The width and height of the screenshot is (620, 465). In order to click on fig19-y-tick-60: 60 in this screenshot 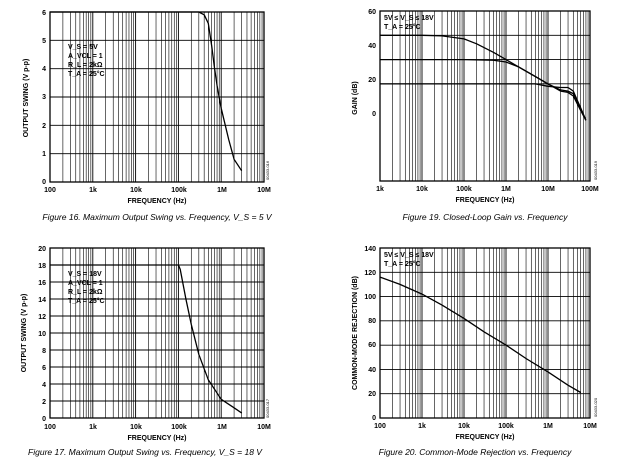, I will do `click(372, 12)`.